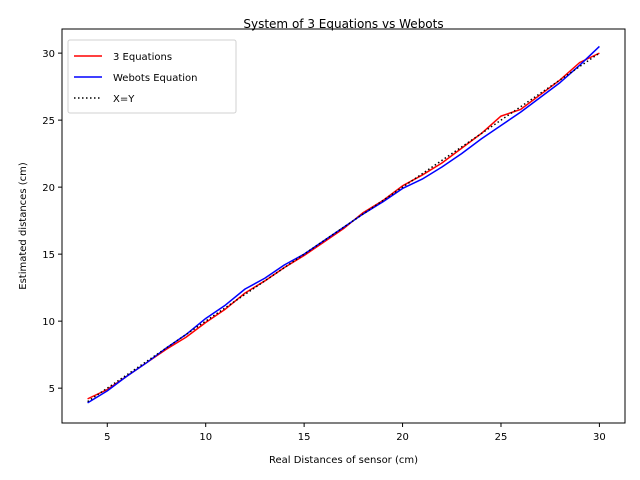  I want to click on legend-label-xy: X=Y, so click(124, 99).